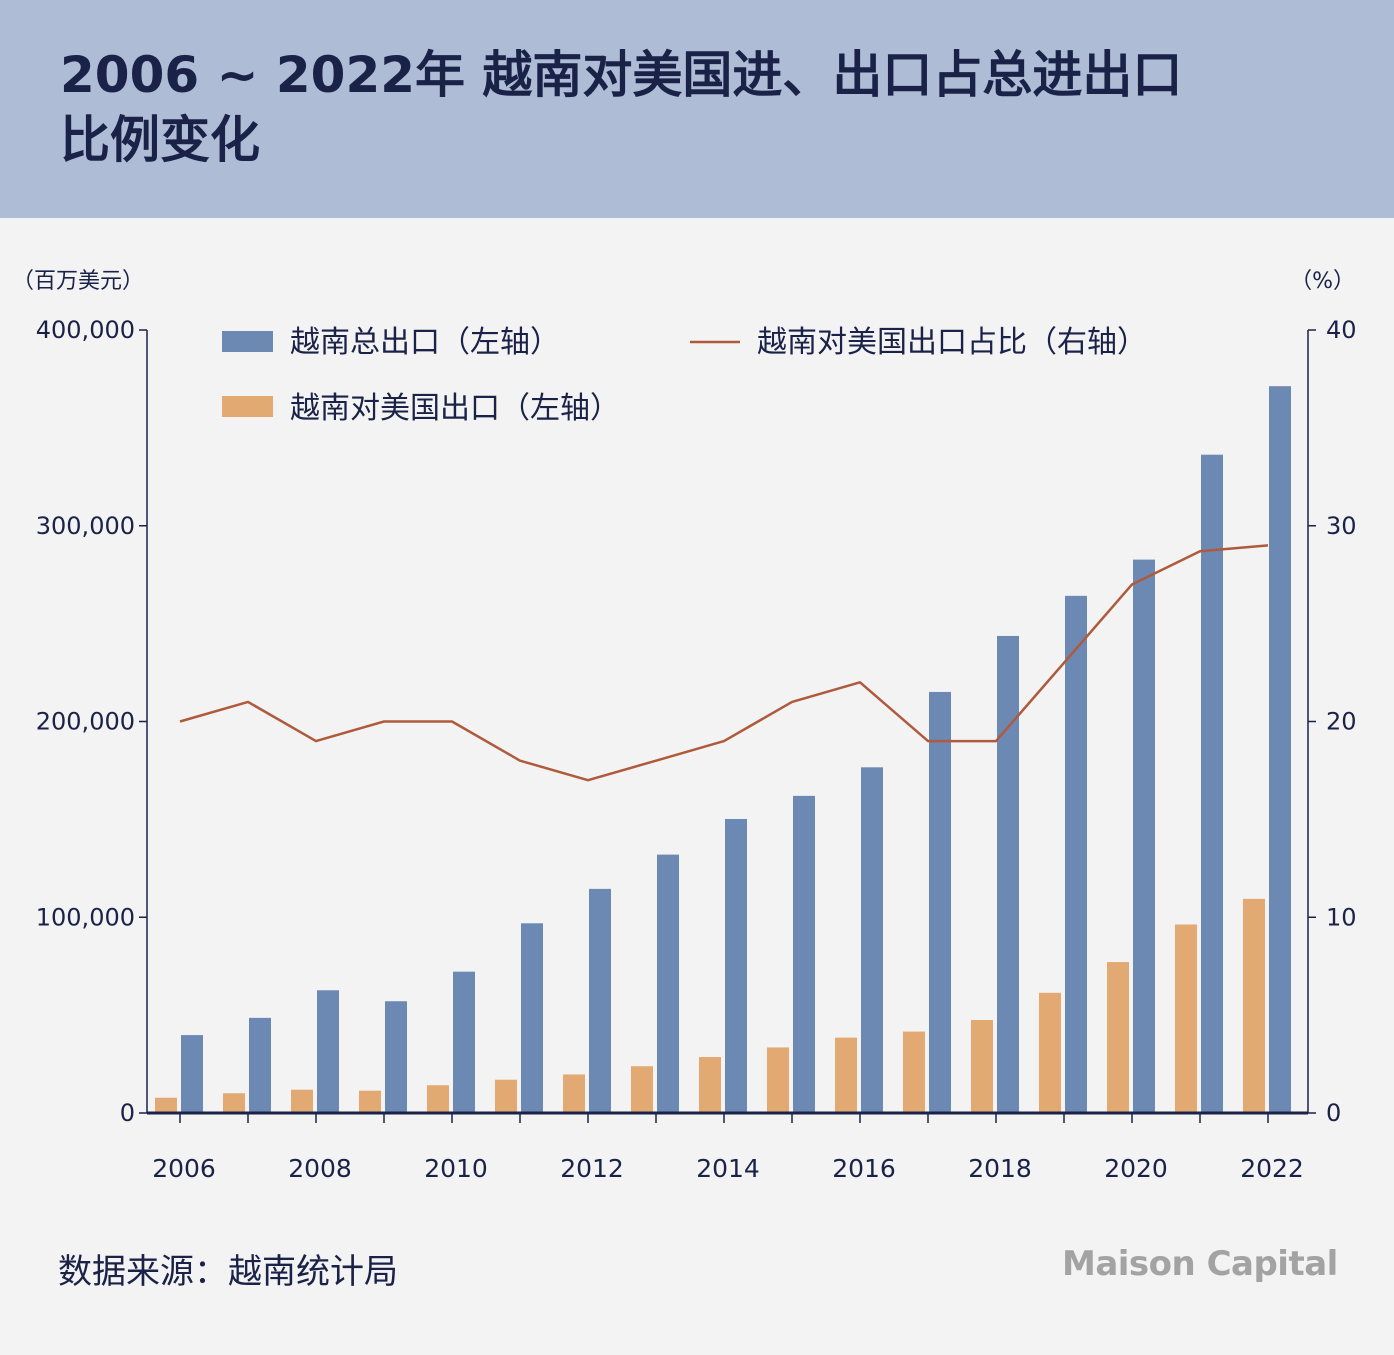 This screenshot has width=1394, height=1355. Describe the element at coordinates (85, 526) in the screenshot. I see `left-axis-tick-label: 300,000` at that location.